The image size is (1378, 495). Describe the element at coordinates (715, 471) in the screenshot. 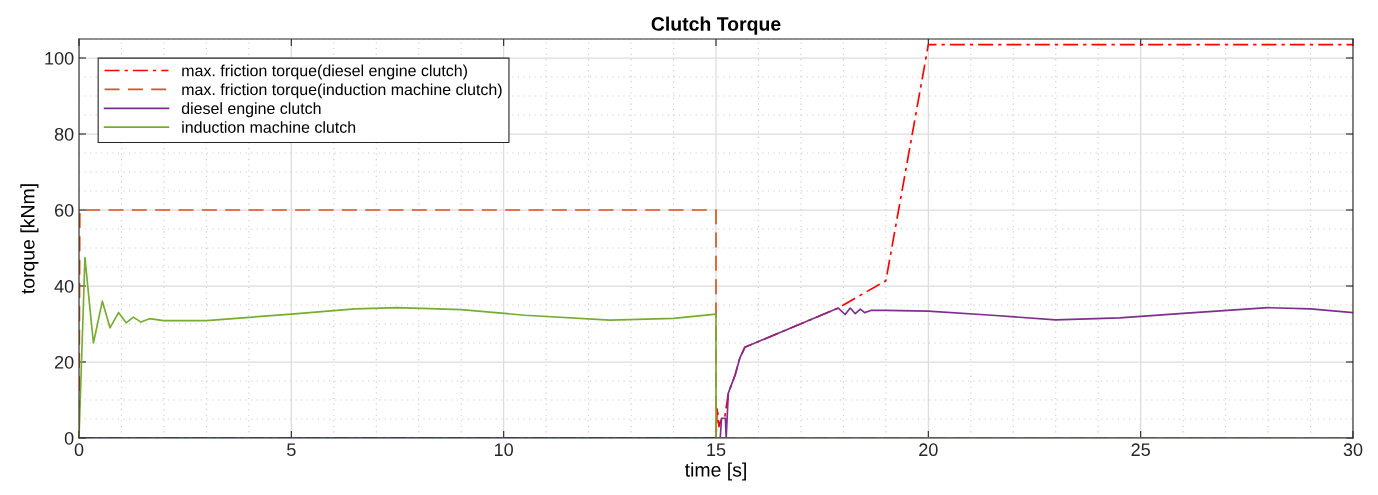

I see `x-axis-title: time [s]` at that location.